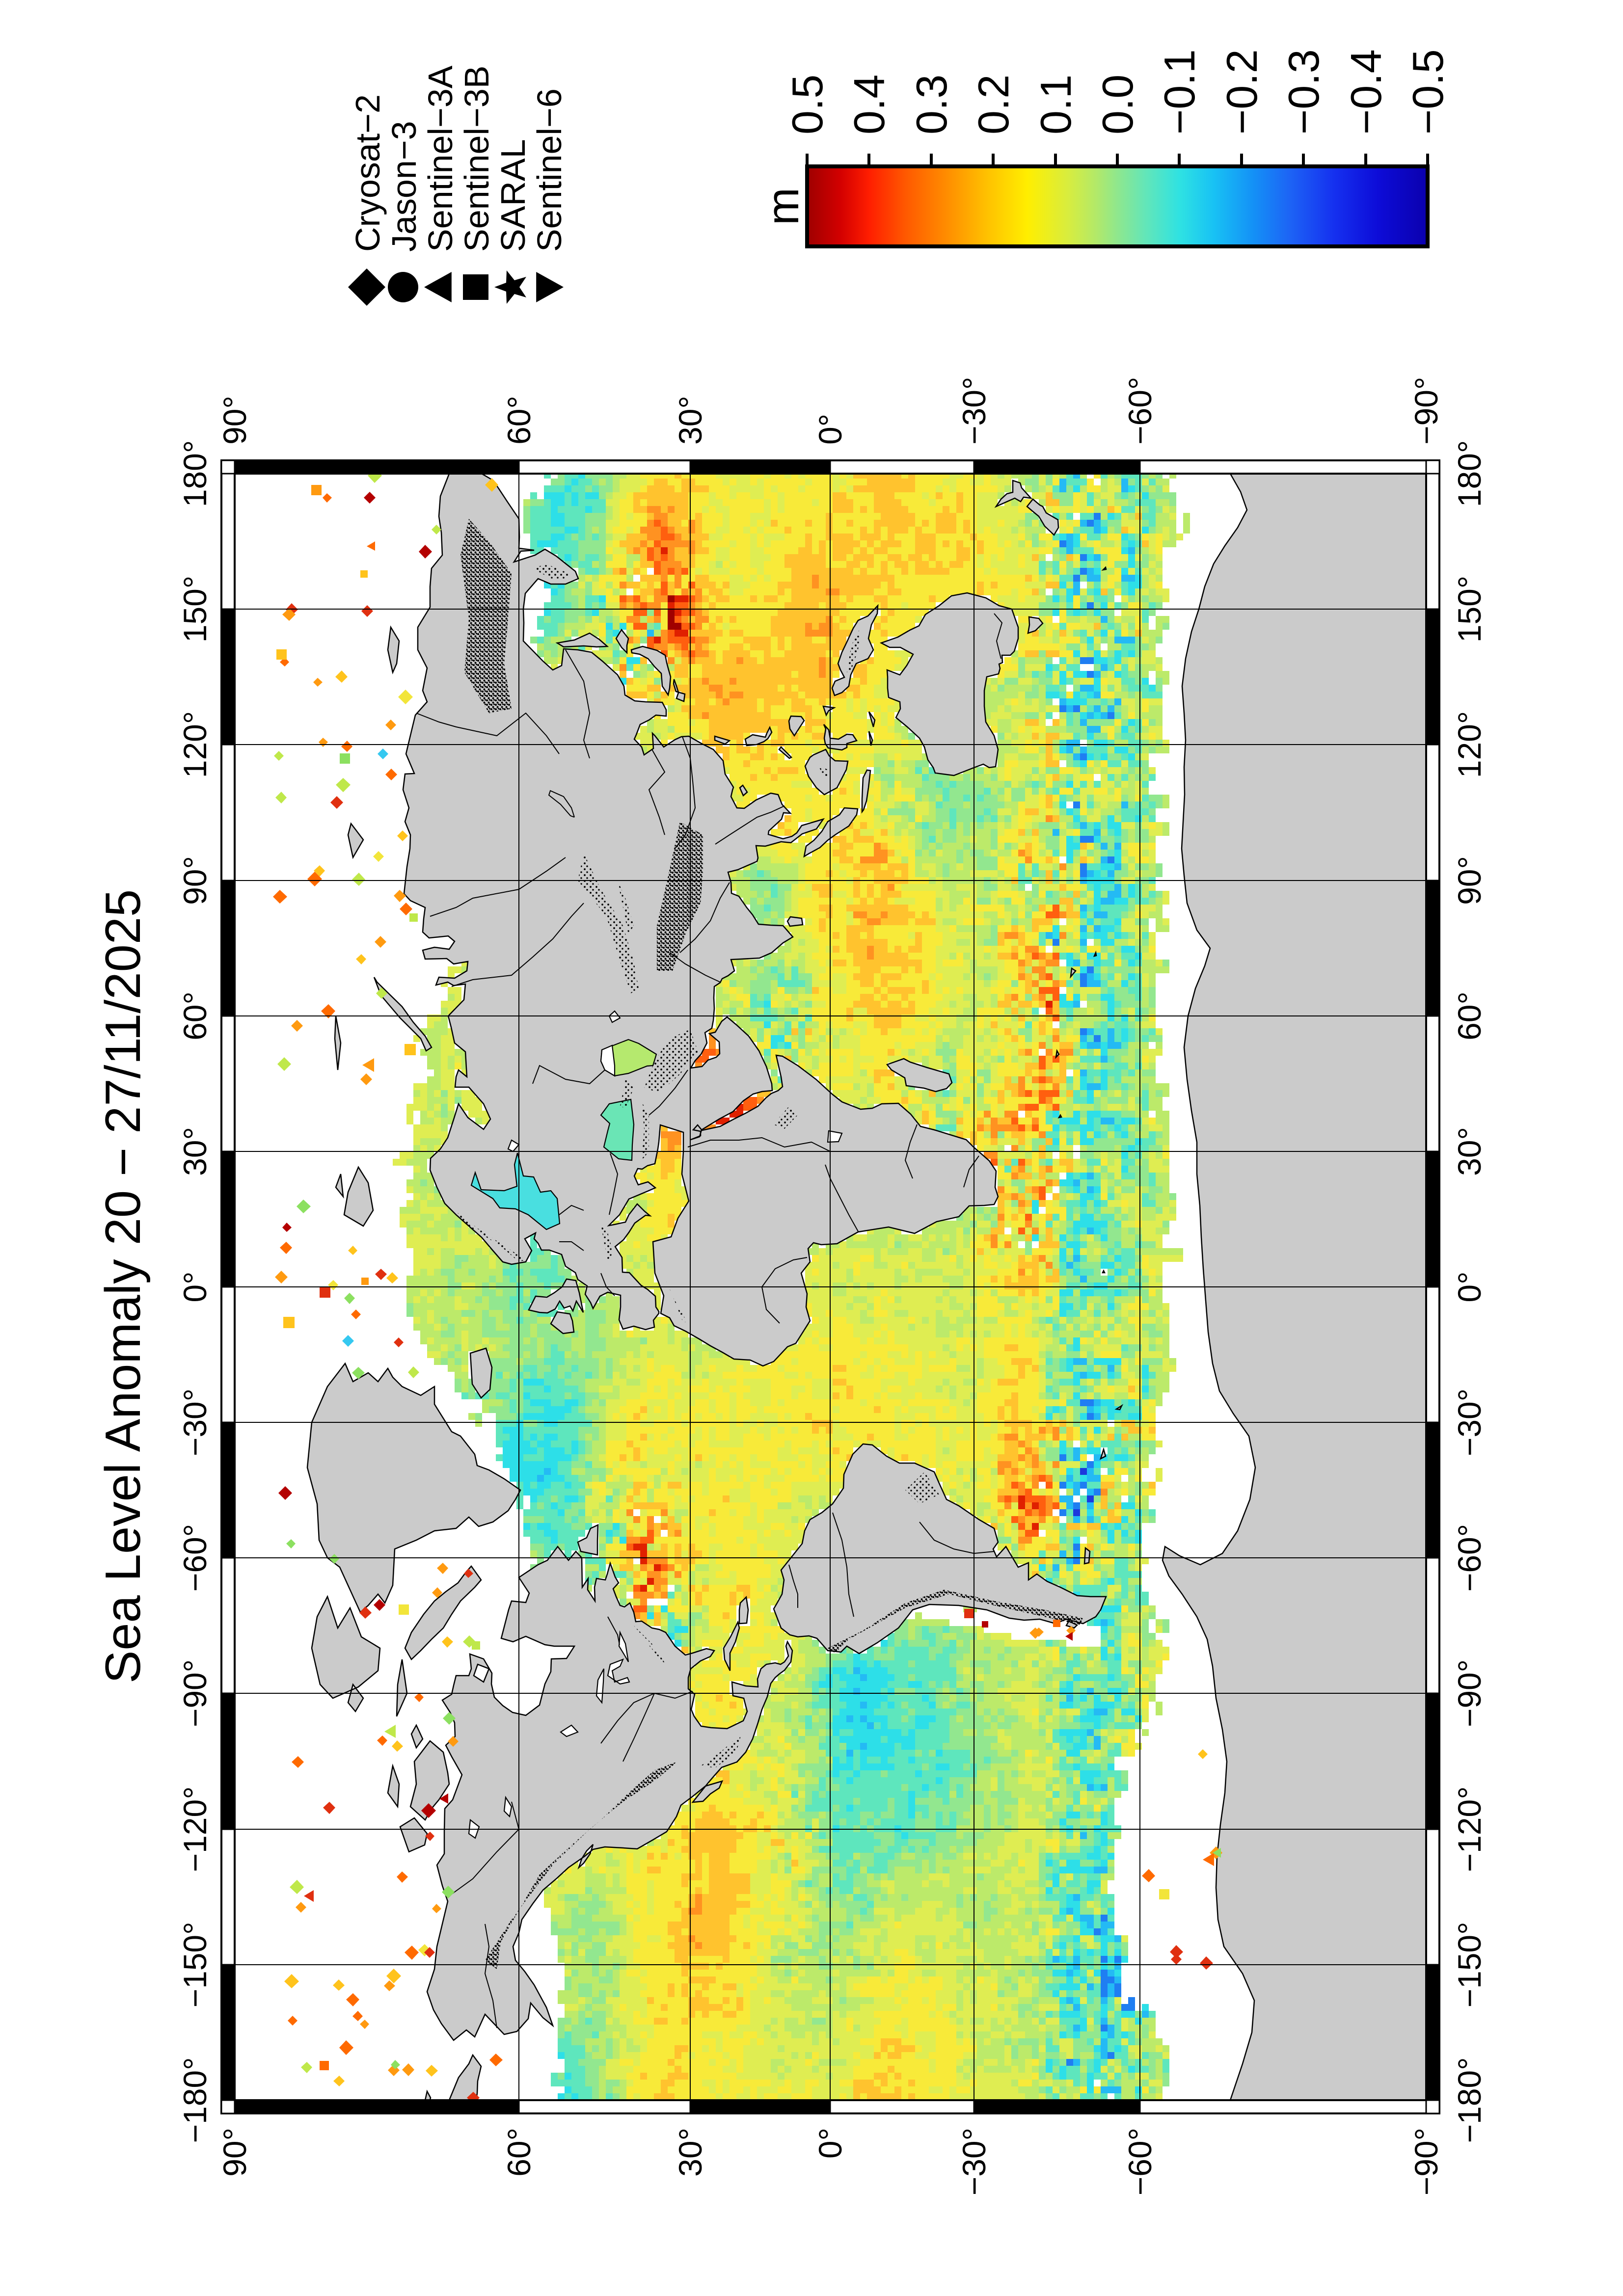 The width and height of the screenshot is (1623, 2296). Describe the element at coordinates (1304, 92) in the screenshot. I see `svg-text: −0.3` at that location.